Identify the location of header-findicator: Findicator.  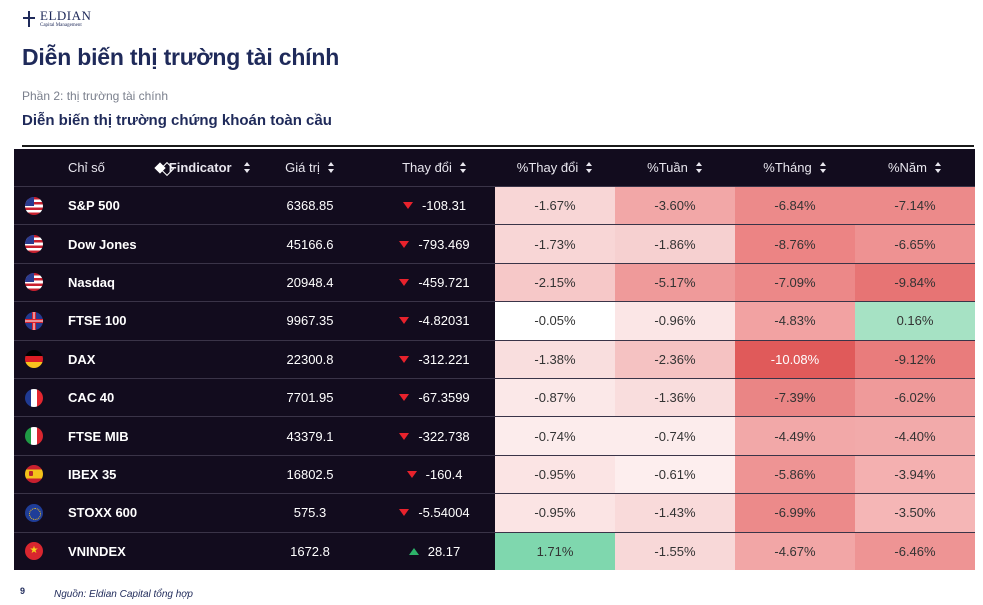
(203, 167).